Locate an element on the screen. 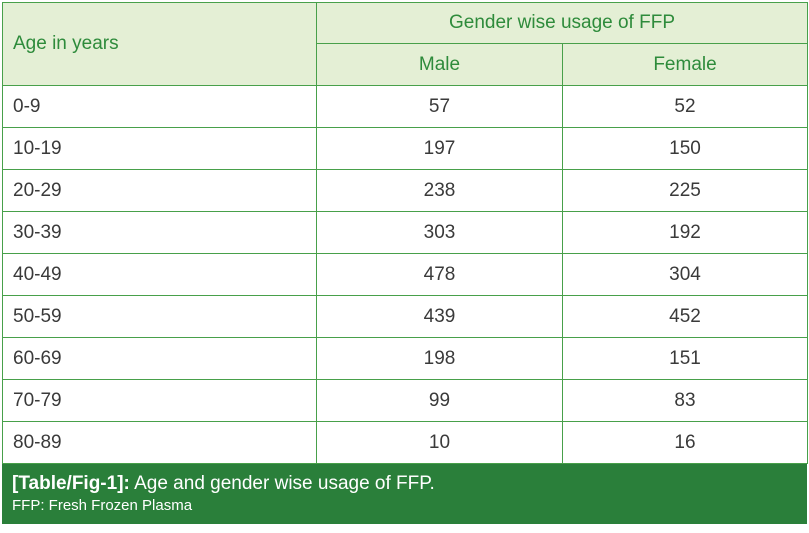 The image size is (809, 533). age-cell: 50-59 is located at coordinates (159, 316).